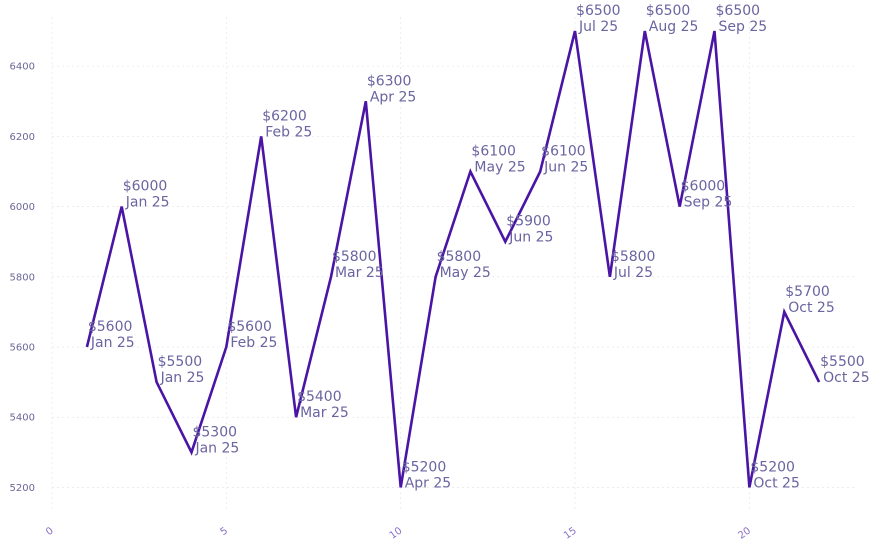  I want to click on y-tick-label: 6000, so click(22, 207).